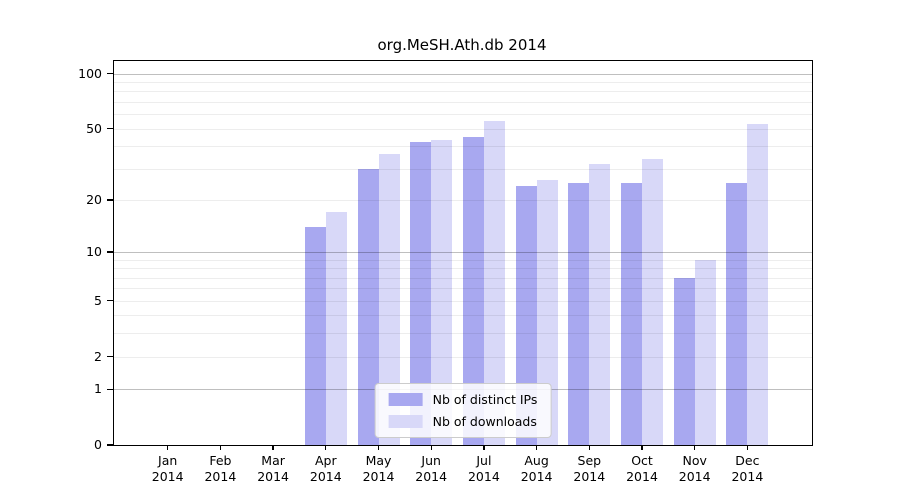 This screenshot has height=500, width=900. I want to click on legend-swatch-distinct-ips, so click(405, 399).